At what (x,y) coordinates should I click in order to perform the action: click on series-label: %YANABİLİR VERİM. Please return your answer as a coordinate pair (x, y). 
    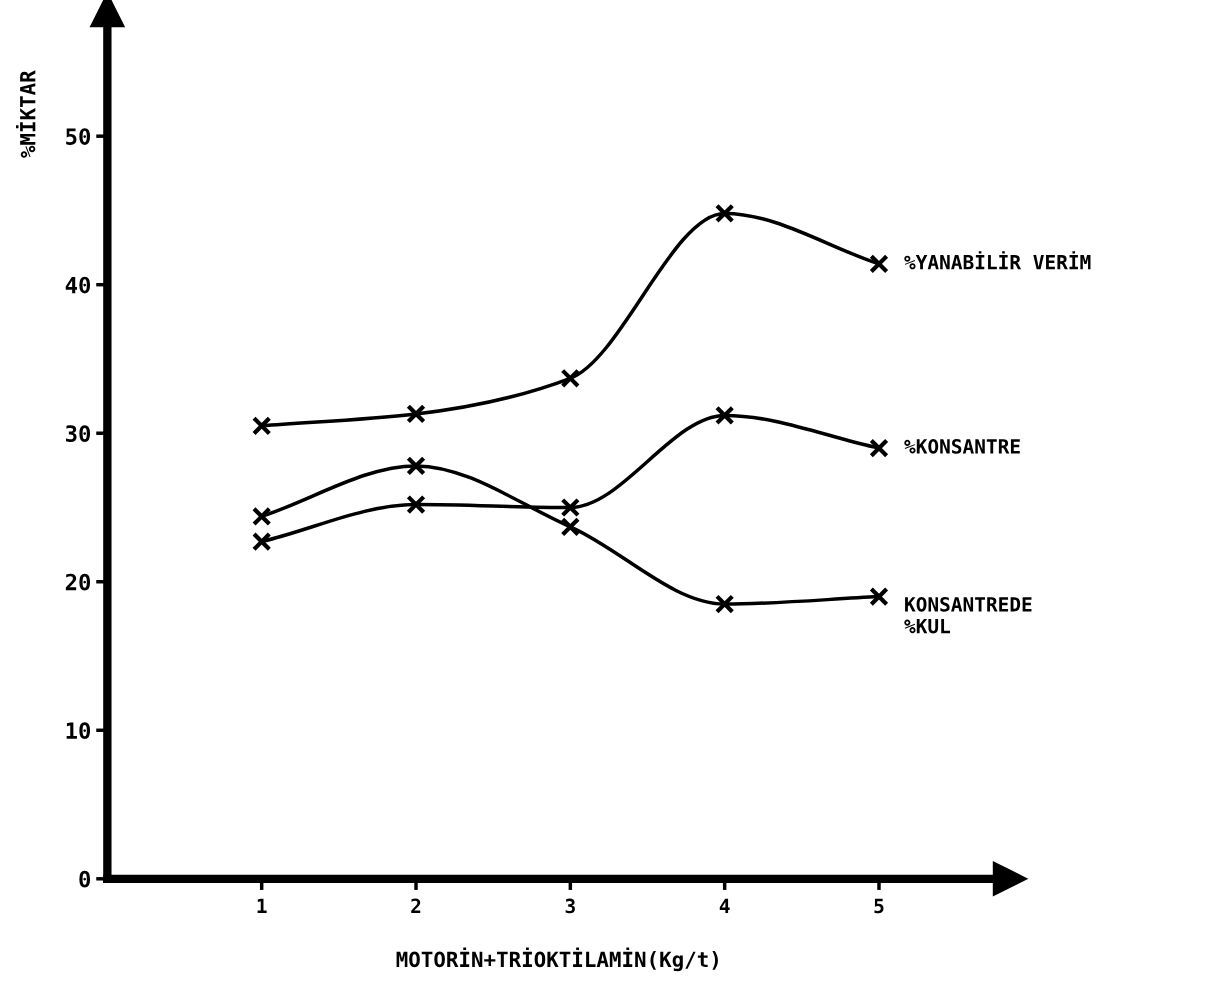
    Looking at the image, I should click on (997, 260).